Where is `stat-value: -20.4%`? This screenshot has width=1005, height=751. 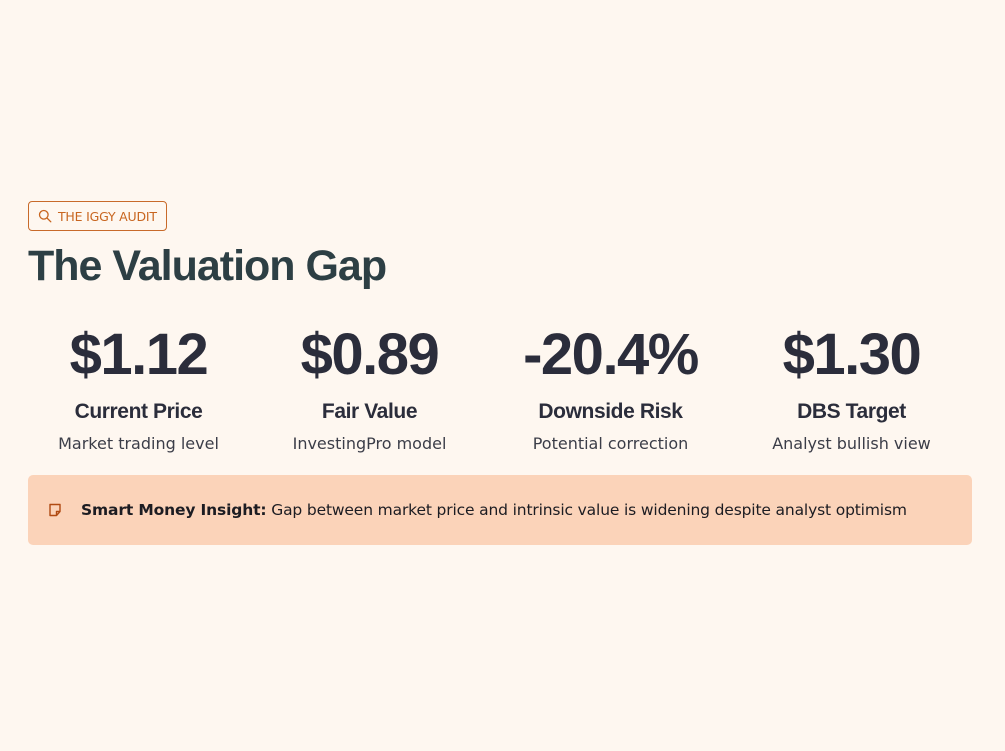
stat-value: -20.4% is located at coordinates (611, 354).